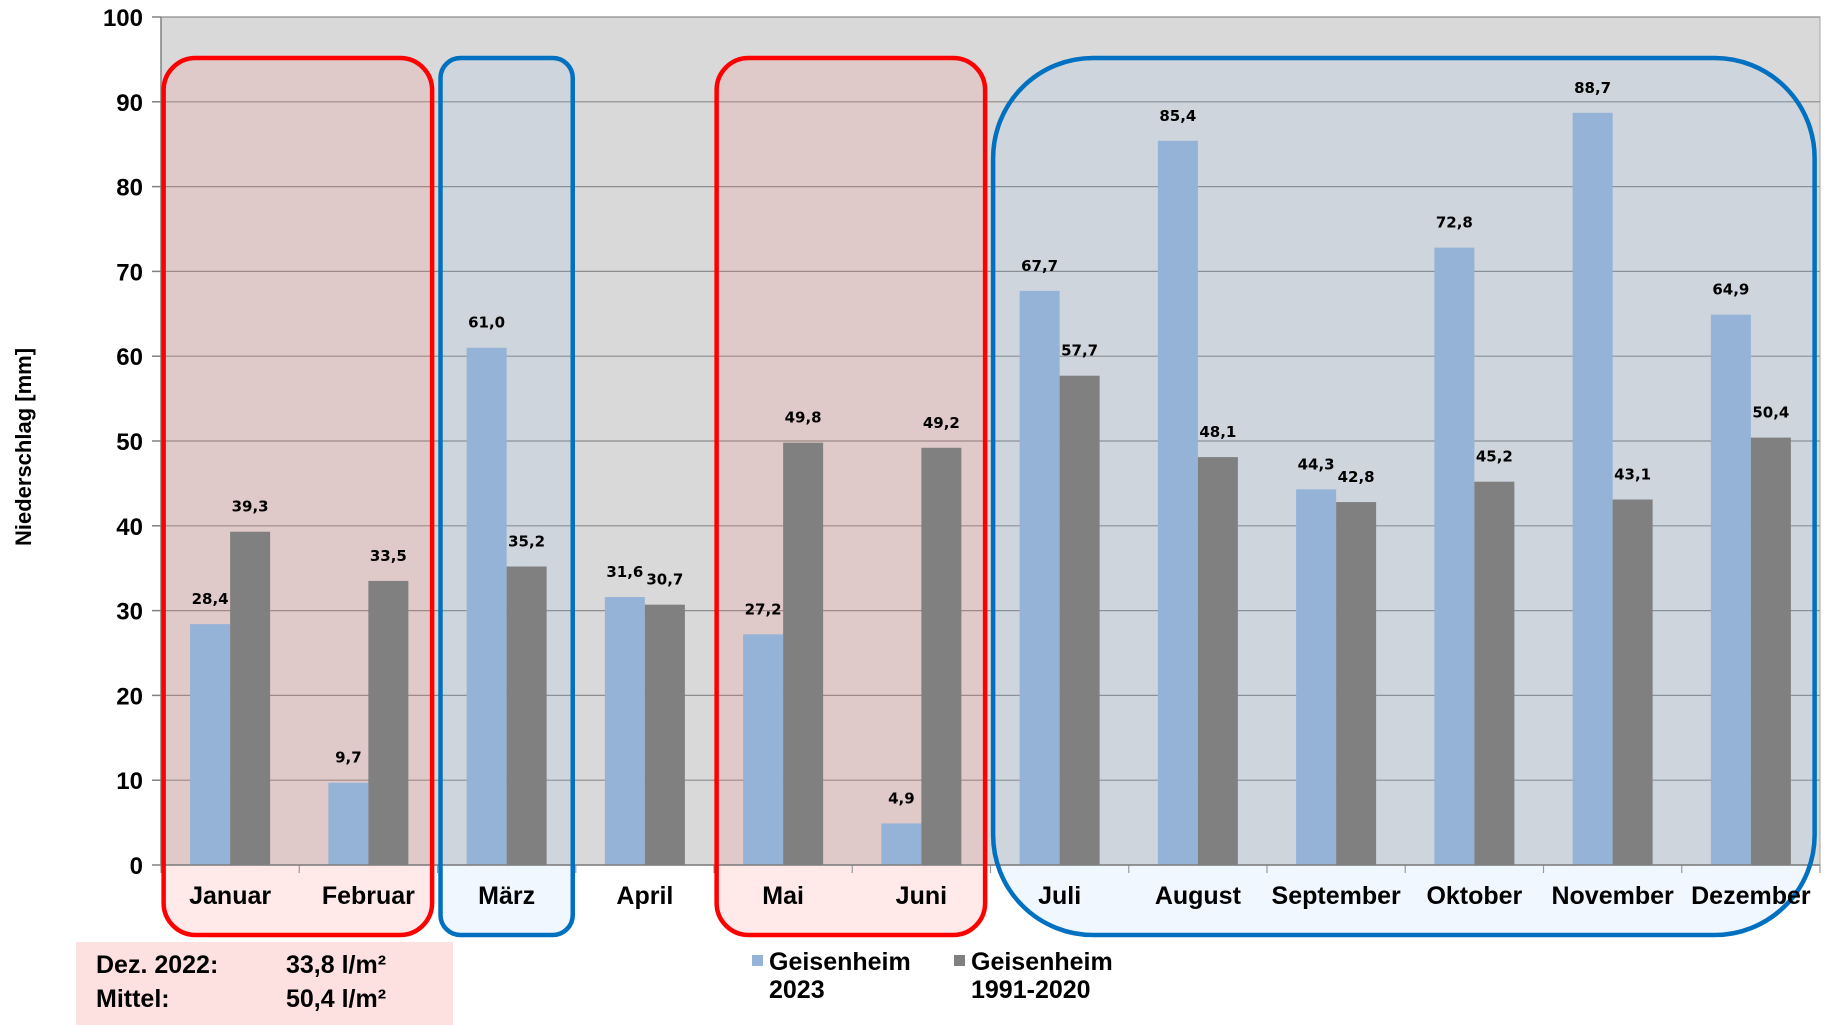 Image resolution: width=1829 pixels, height=1025 pixels. Describe the element at coordinates (210, 599) in the screenshot. I see `data-label-januar-series-1: 28,4` at that location.